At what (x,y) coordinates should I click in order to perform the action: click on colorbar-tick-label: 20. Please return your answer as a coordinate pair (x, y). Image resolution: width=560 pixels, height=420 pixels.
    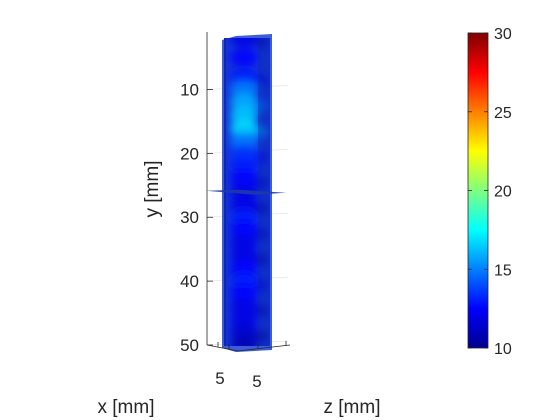
    Looking at the image, I should click on (503, 192).